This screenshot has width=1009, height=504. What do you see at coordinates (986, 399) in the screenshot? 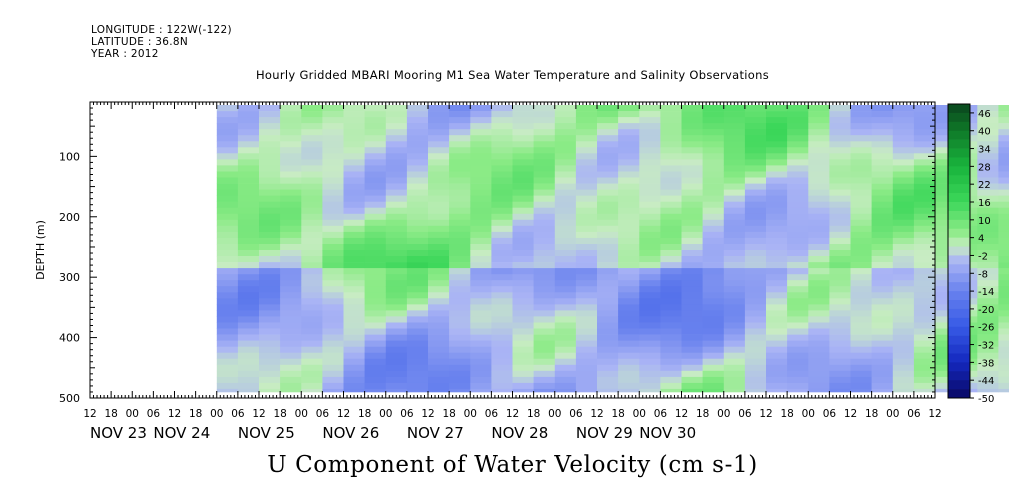
I see `colorbar-label: -50` at bounding box center [986, 399].